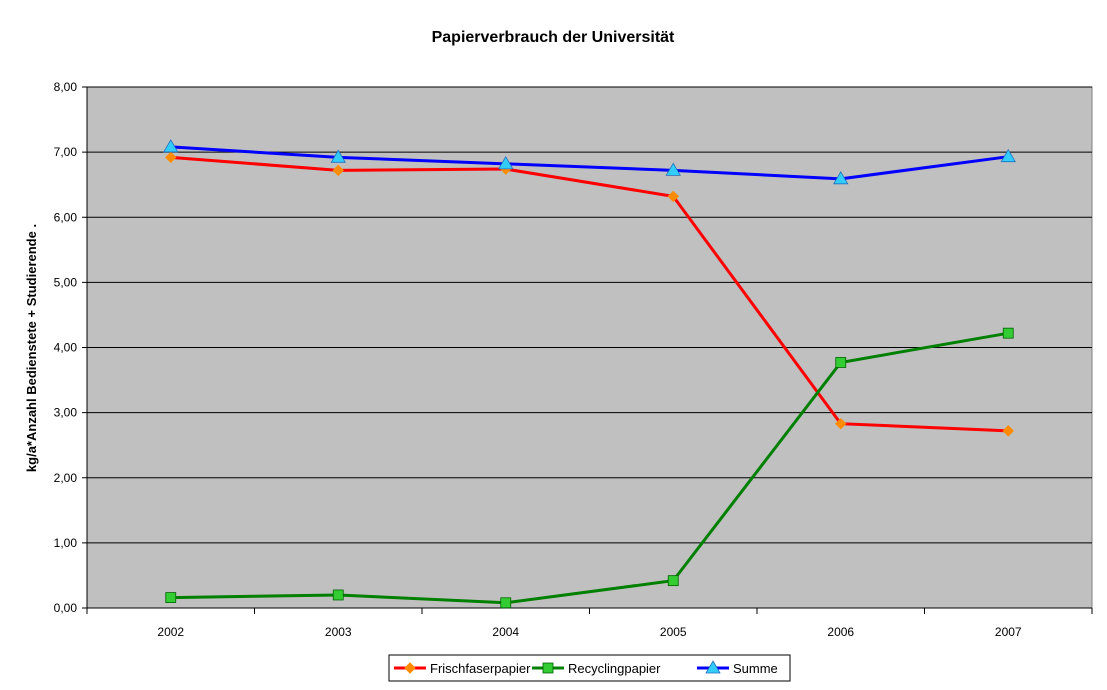  I want to click on y-axis: 0,00 1,00 2,00 3,00 4,00 5,00 6,00 7,00 8,00, so click(71, 347).